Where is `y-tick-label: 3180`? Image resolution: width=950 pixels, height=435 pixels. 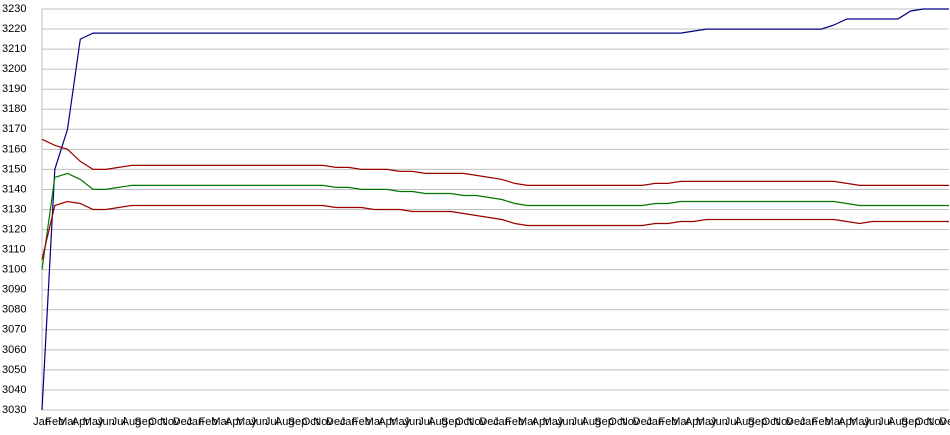 y-tick-label: 3180 is located at coordinates (14, 109).